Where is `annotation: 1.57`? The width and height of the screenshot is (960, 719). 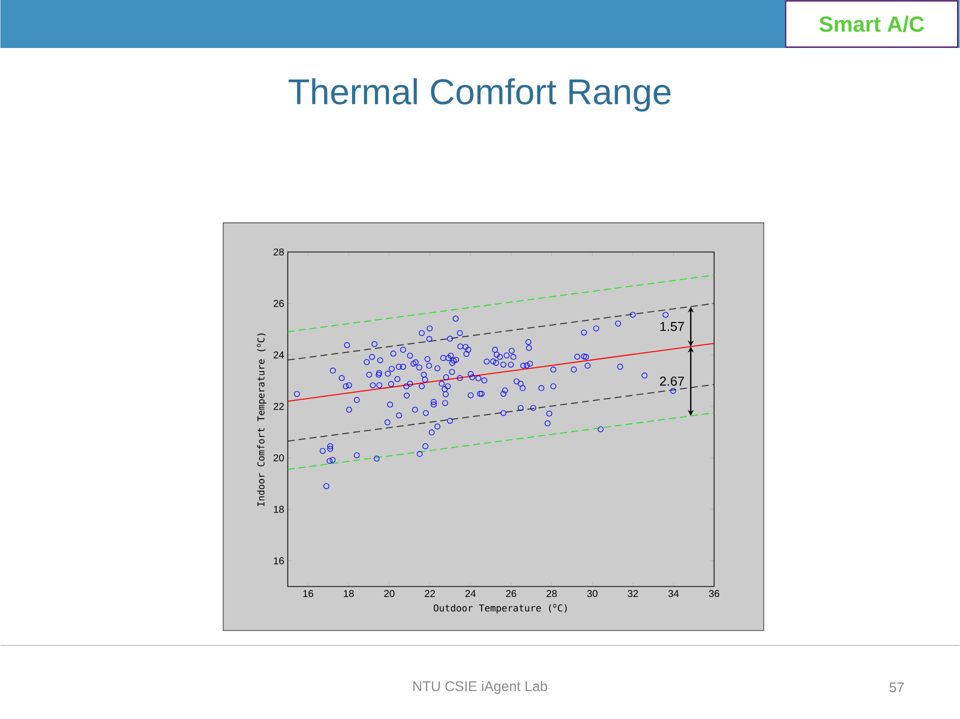 annotation: 1.57 is located at coordinates (672, 326).